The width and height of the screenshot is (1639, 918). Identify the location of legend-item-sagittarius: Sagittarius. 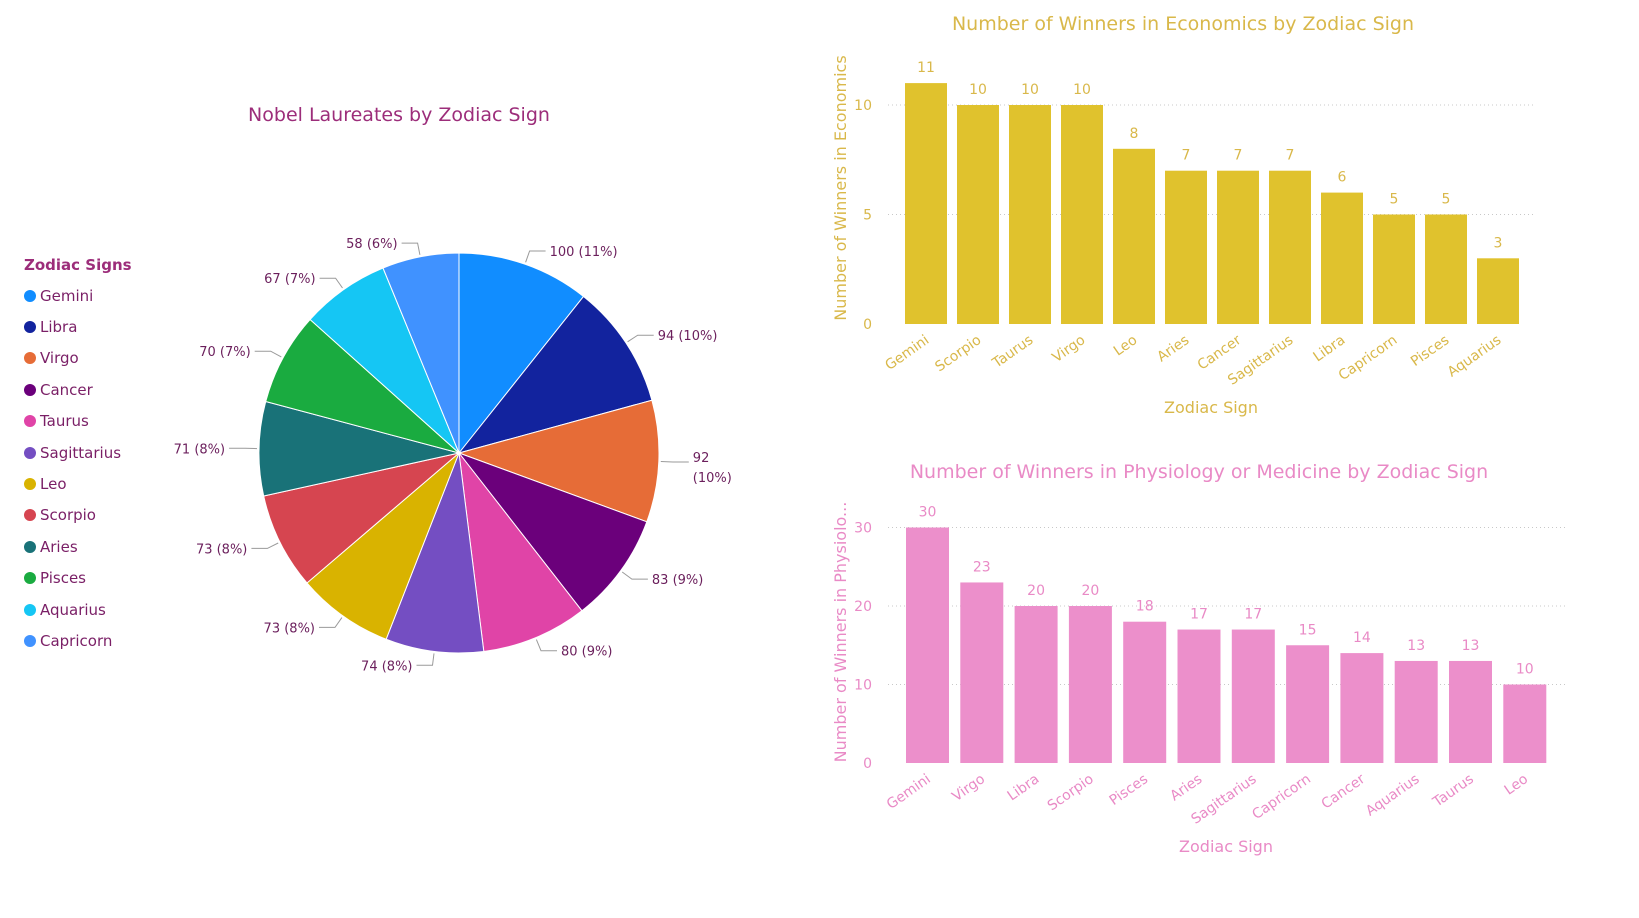
(78, 452).